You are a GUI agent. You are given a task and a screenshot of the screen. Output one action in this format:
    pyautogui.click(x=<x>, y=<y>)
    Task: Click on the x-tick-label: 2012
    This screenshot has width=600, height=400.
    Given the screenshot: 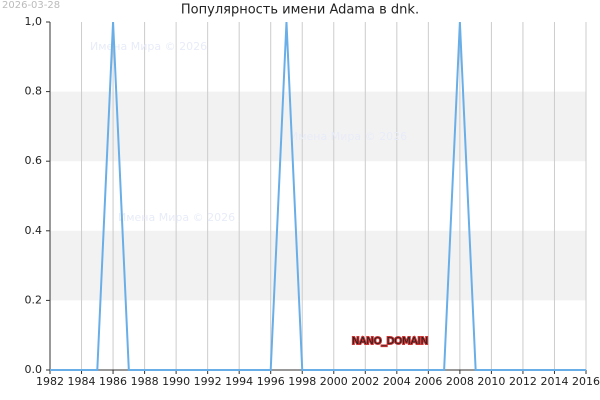 What is the action you would take?
    pyautogui.click(x=523, y=381)
    